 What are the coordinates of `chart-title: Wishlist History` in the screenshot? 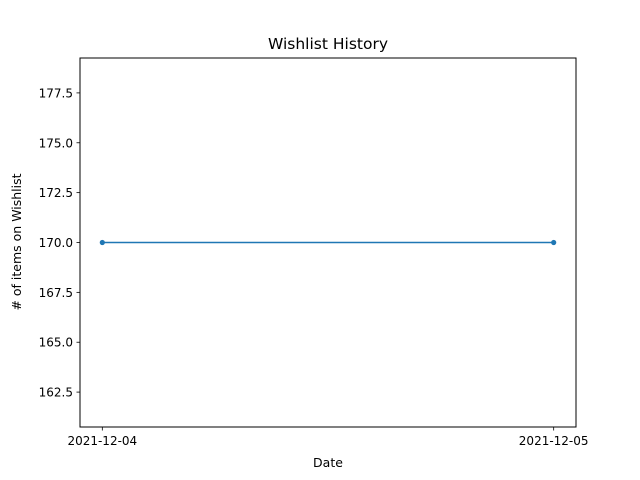 It's located at (328, 44).